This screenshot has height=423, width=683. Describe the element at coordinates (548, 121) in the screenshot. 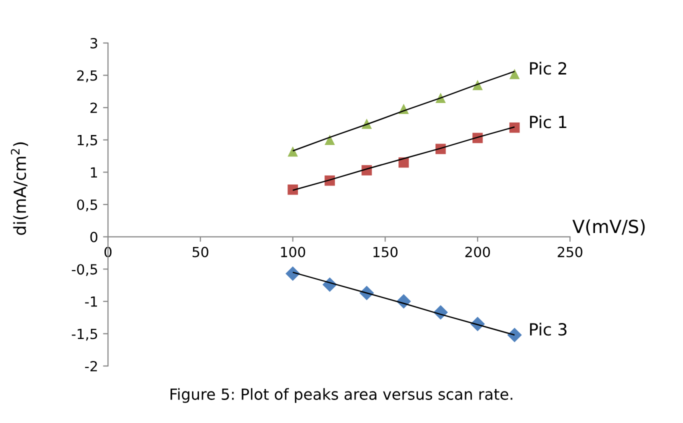

I see `series-label: Pic 1` at that location.